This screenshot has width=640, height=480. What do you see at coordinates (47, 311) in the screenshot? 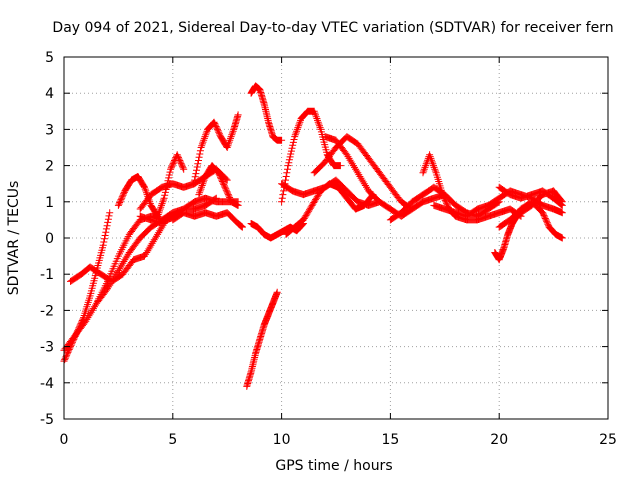
I see `y-tick-label: -2` at bounding box center [47, 311].